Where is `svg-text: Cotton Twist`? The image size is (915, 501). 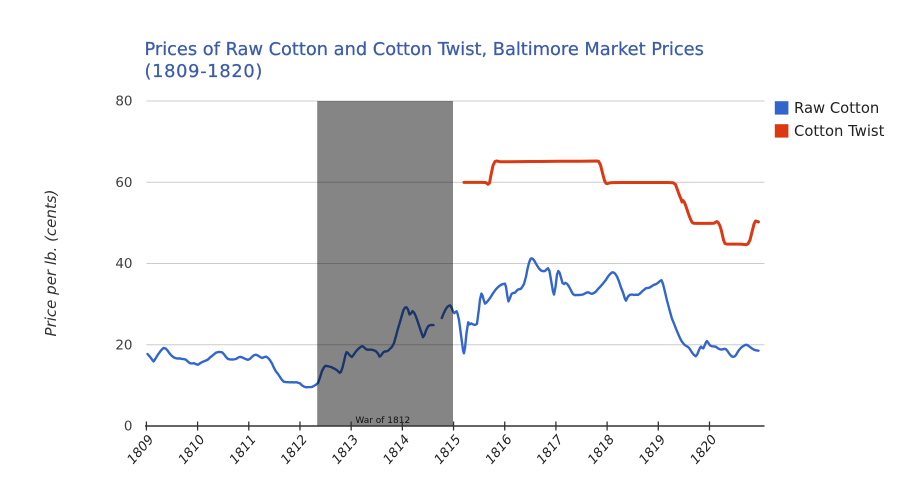 svg-text: Cotton Twist is located at coordinates (839, 131).